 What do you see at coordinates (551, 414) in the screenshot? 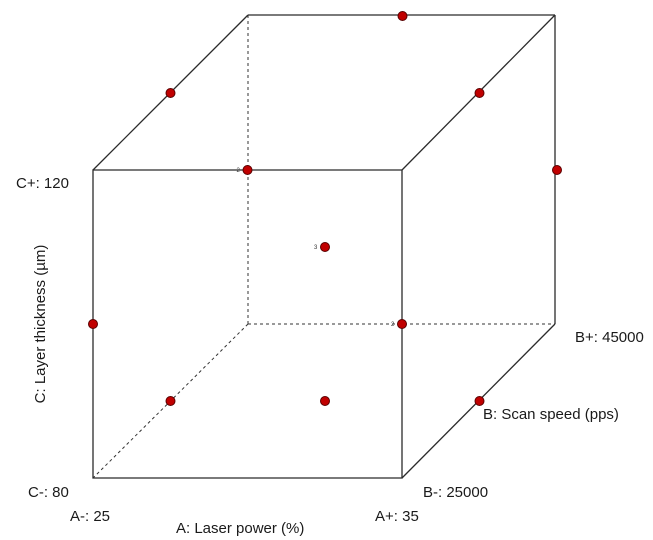
I see `factor-b-label: B: Scan speed (pps)` at bounding box center [551, 414].